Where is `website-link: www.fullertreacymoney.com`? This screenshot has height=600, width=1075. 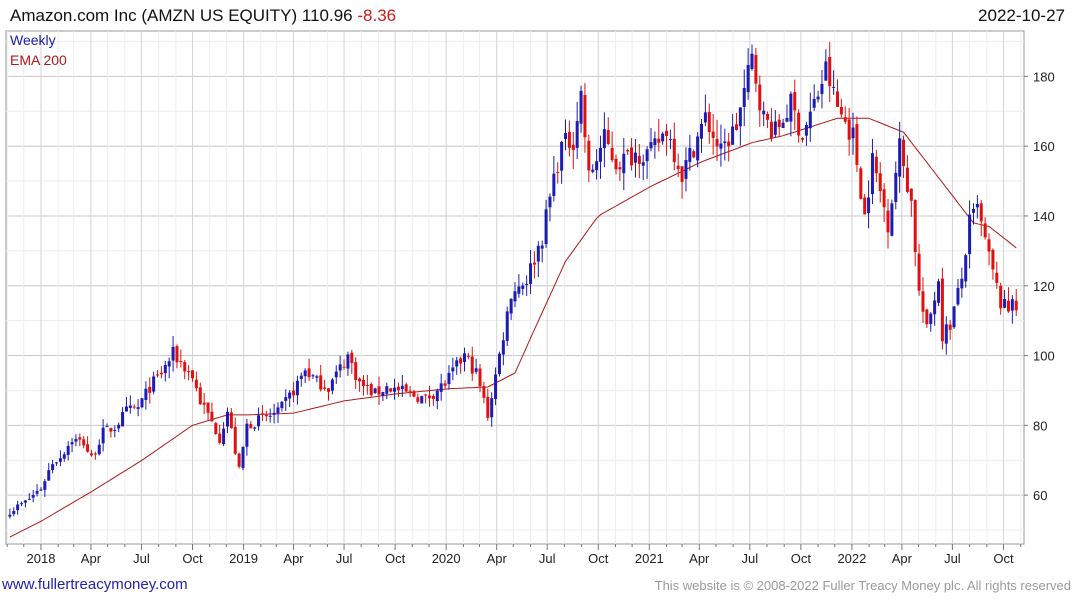
website-link: www.fullertreacymoney.com is located at coordinates (95, 584).